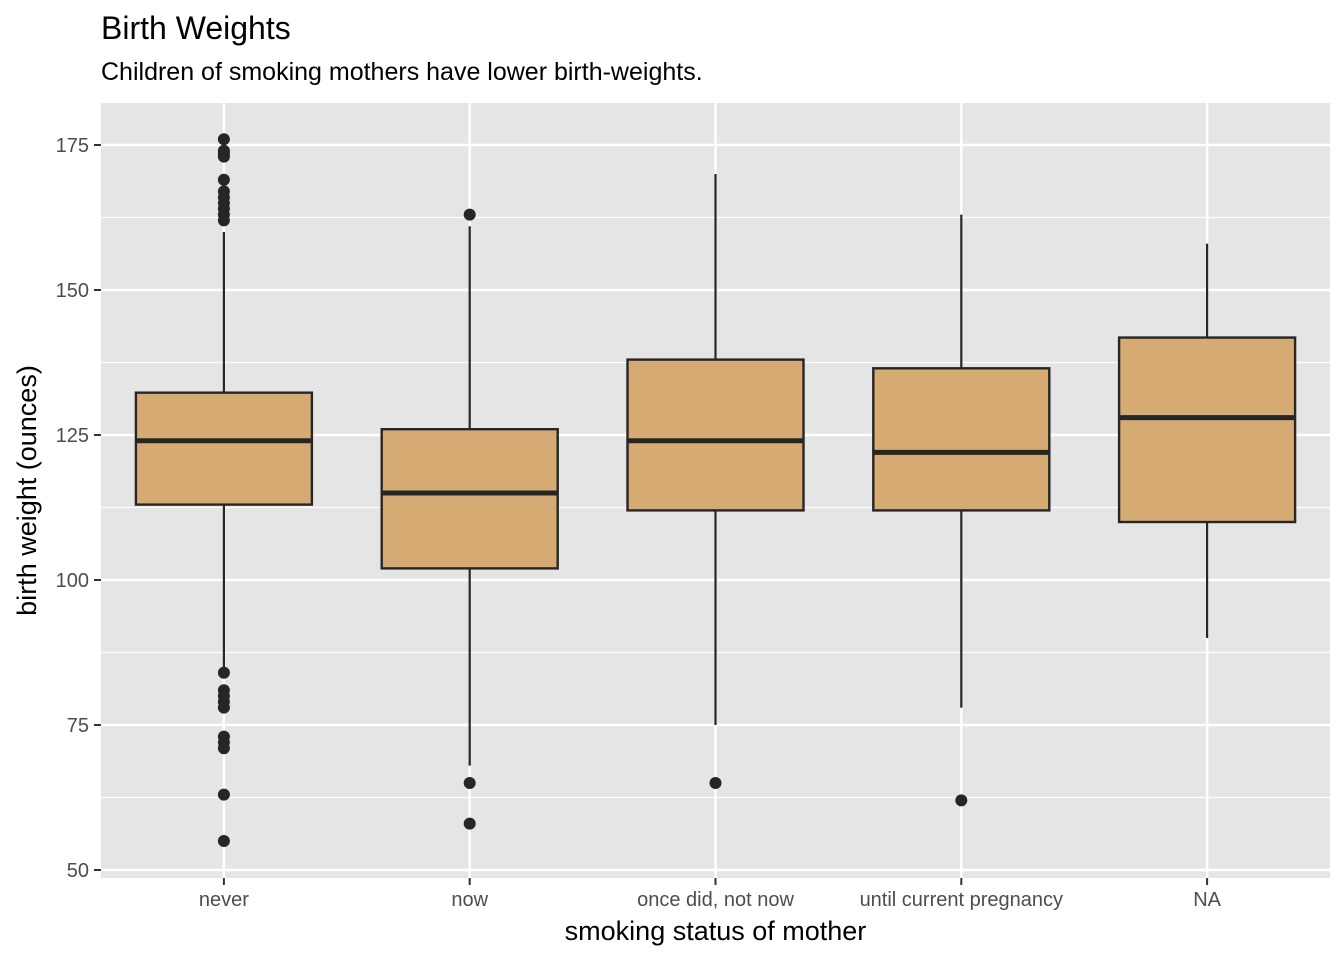 The height and width of the screenshot is (960, 1344). I want to click on x-axis-title: smoking status of mother, so click(716, 931).